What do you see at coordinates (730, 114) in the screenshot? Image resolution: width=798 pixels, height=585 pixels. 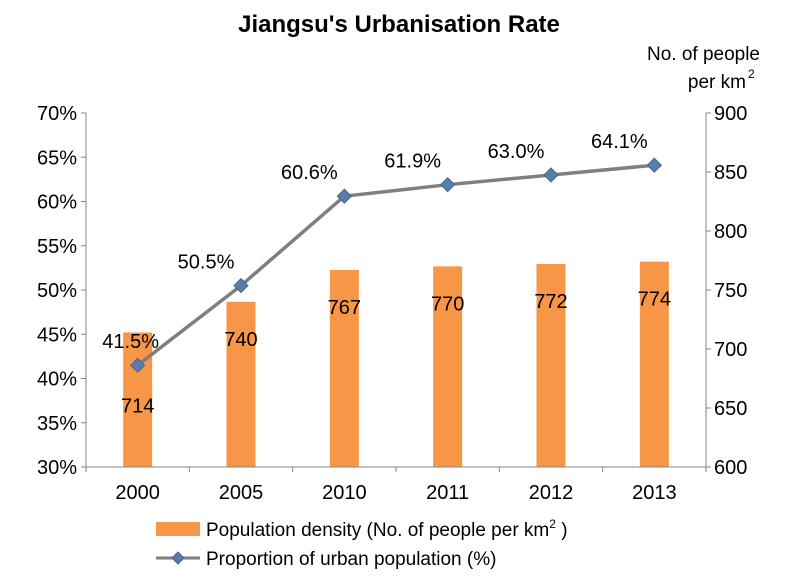 I see `right-tick-label: 900` at bounding box center [730, 114].